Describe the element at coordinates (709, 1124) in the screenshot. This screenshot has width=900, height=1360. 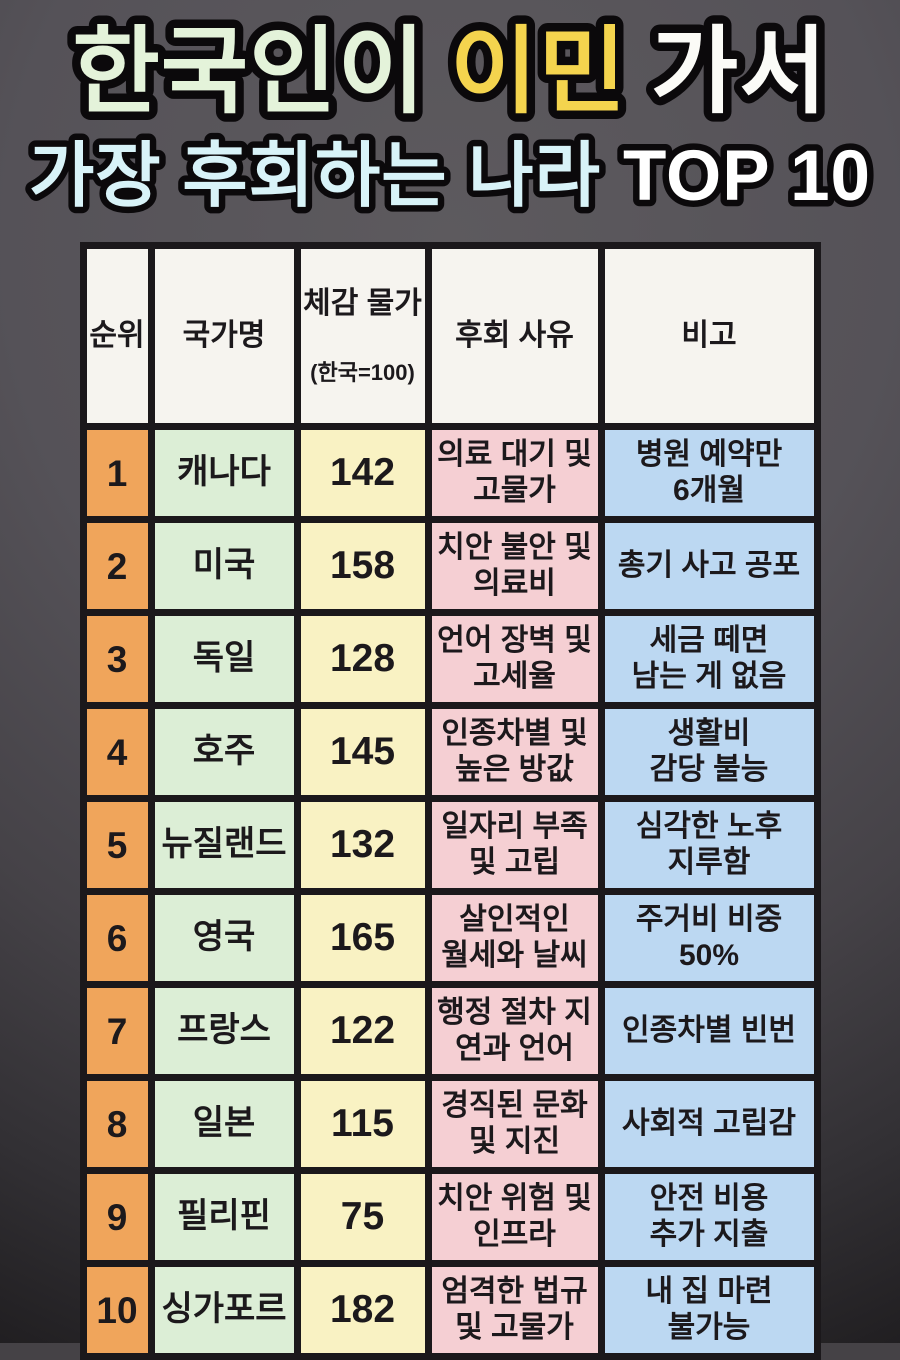
I see `note-cell: 사회적 고립감` at that location.